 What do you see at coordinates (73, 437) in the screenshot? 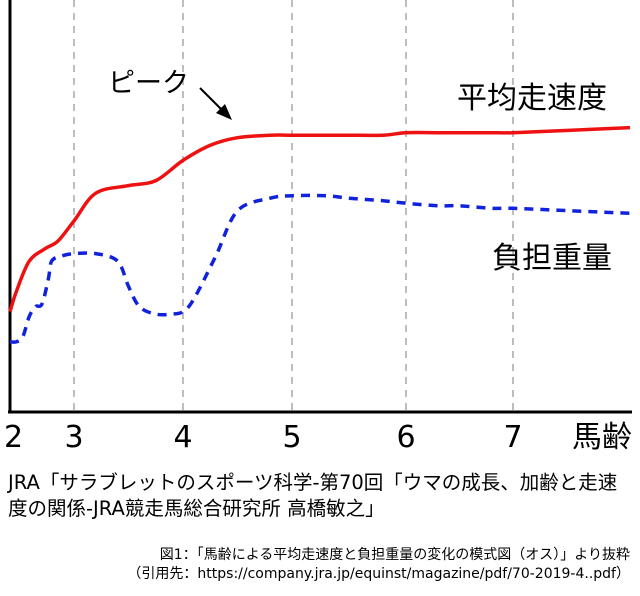
I see `x-tick-label-3: 3` at bounding box center [73, 437].